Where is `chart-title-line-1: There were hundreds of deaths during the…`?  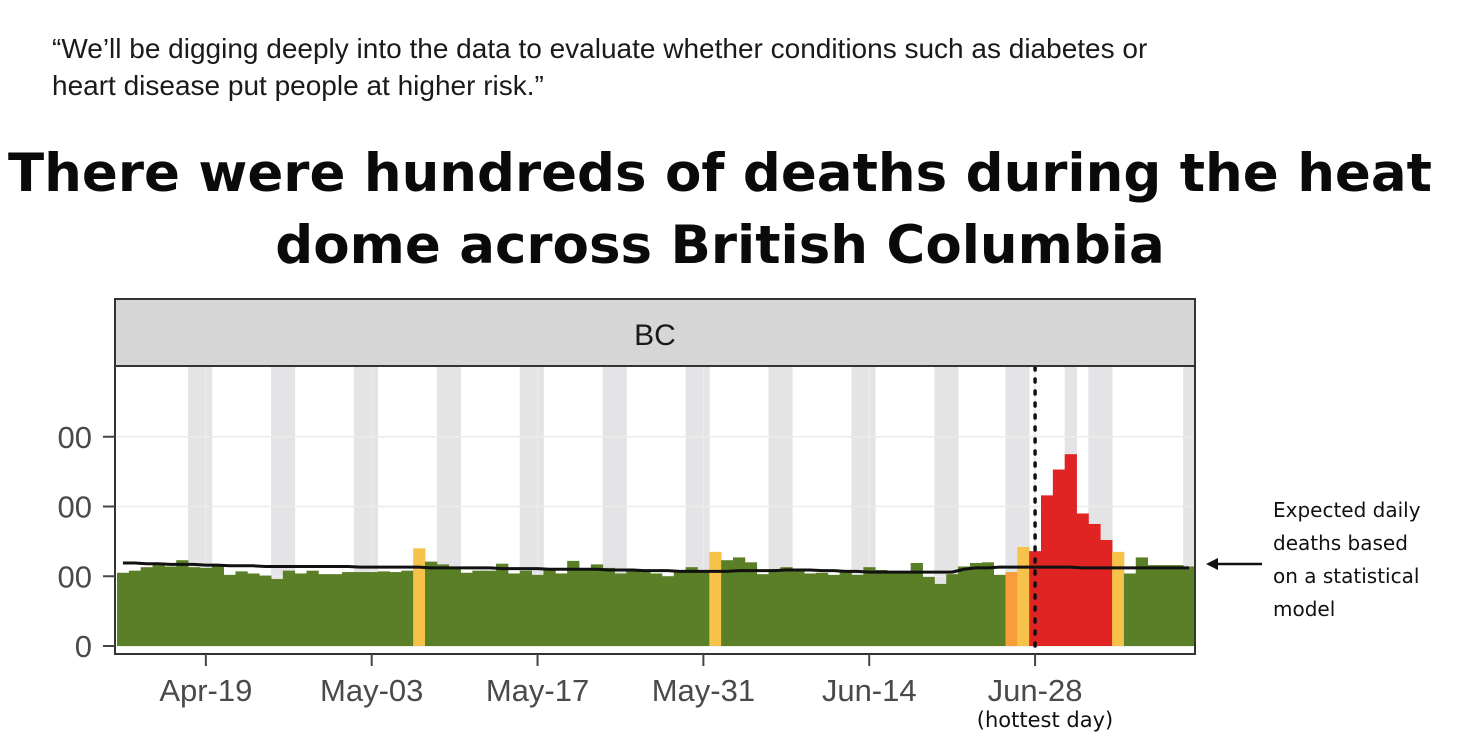 chart-title-line-1: There were hundreds of deaths during the… is located at coordinates (720, 173).